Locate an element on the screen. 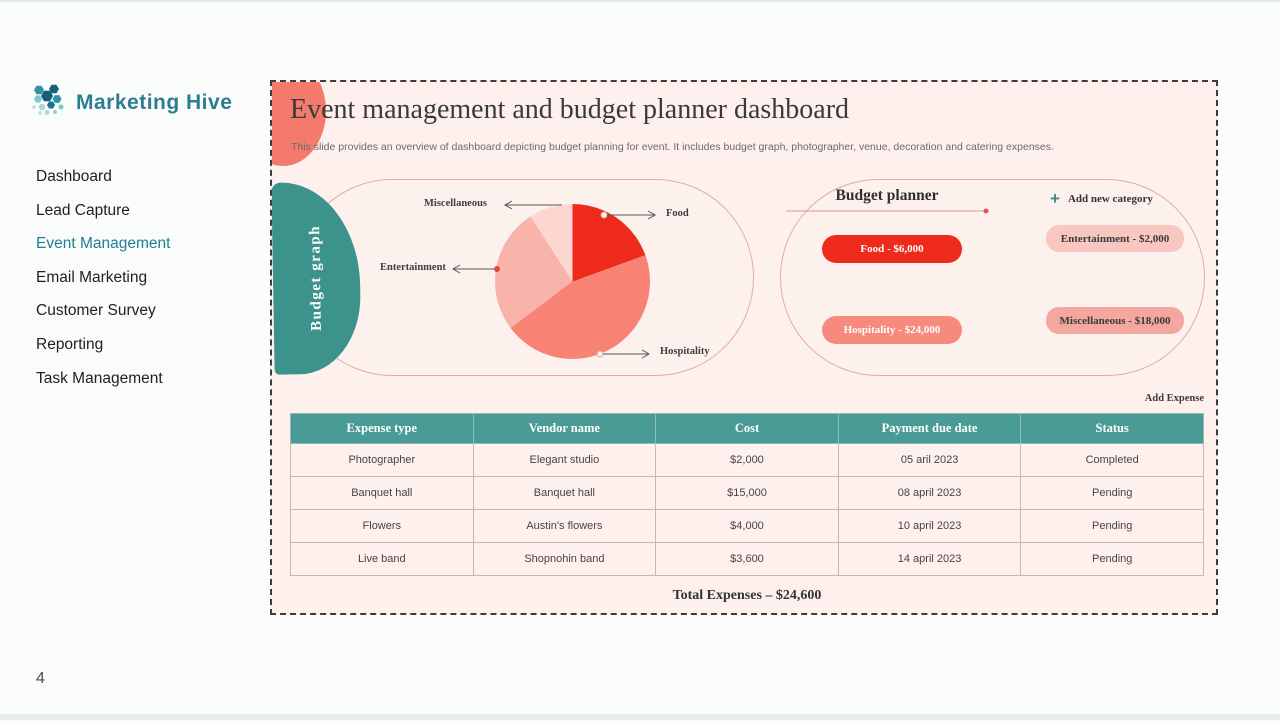  cell-cost: $3,600 is located at coordinates (747, 559).